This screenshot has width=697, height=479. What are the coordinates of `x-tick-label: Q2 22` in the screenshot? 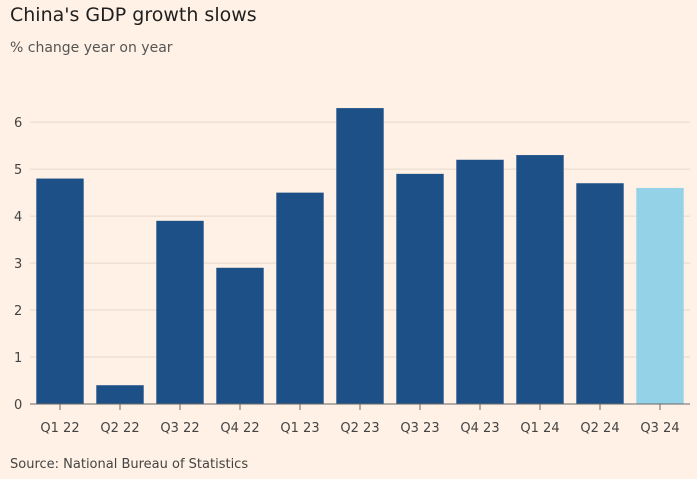 It's located at (119, 428).